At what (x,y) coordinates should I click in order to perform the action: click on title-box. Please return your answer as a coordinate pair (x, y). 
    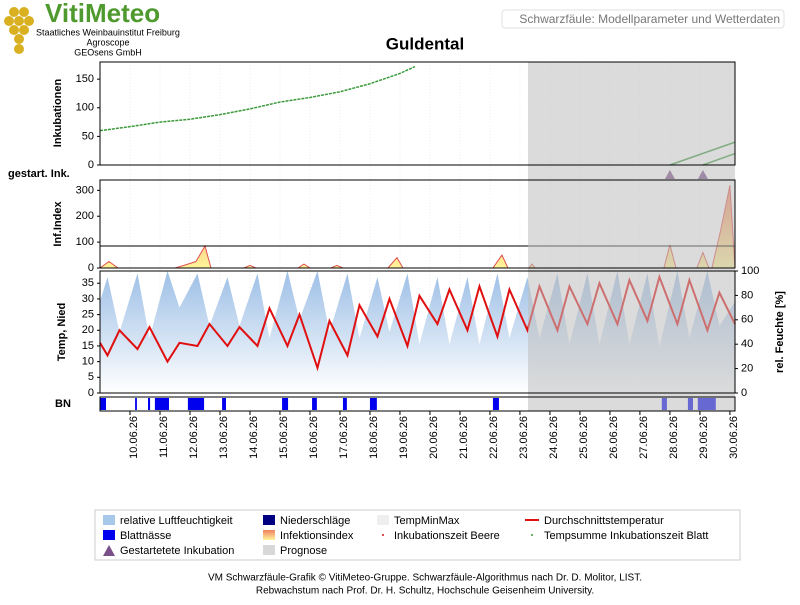
    Looking at the image, I should click on (643, 19).